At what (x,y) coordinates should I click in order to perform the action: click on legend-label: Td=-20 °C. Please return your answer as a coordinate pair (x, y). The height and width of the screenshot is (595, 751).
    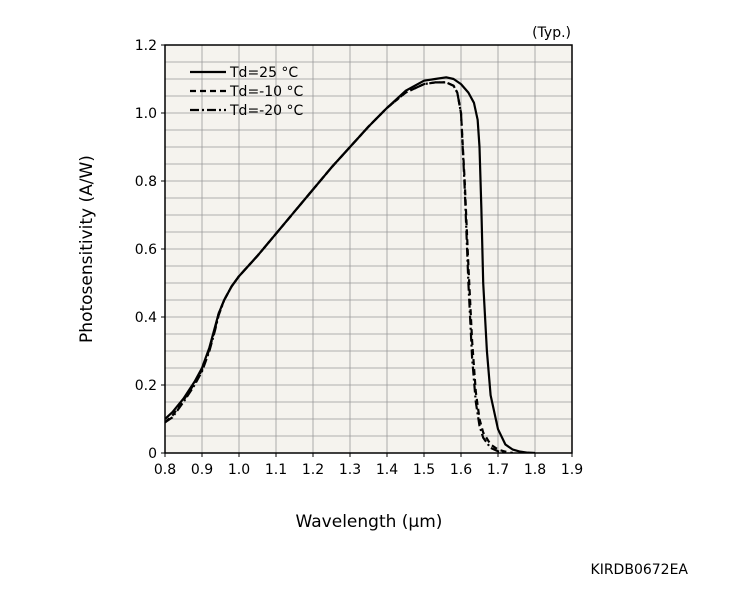
    Looking at the image, I should click on (266, 111).